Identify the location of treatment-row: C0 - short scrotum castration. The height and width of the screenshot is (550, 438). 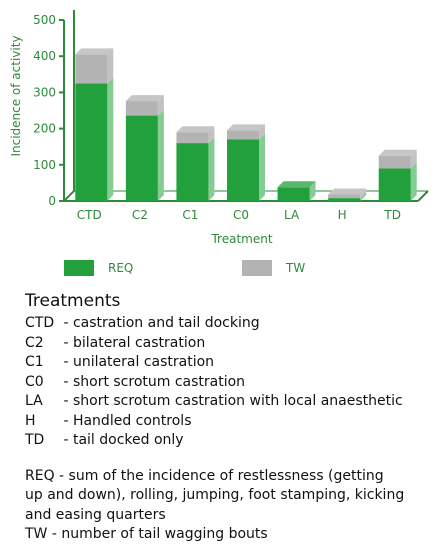
(230, 383).